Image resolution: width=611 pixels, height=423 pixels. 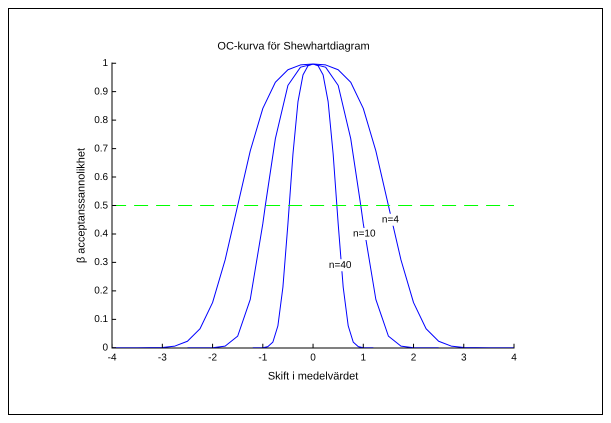 What do you see at coordinates (413, 358) in the screenshot?
I see `x-tick-label: 2` at bounding box center [413, 358].